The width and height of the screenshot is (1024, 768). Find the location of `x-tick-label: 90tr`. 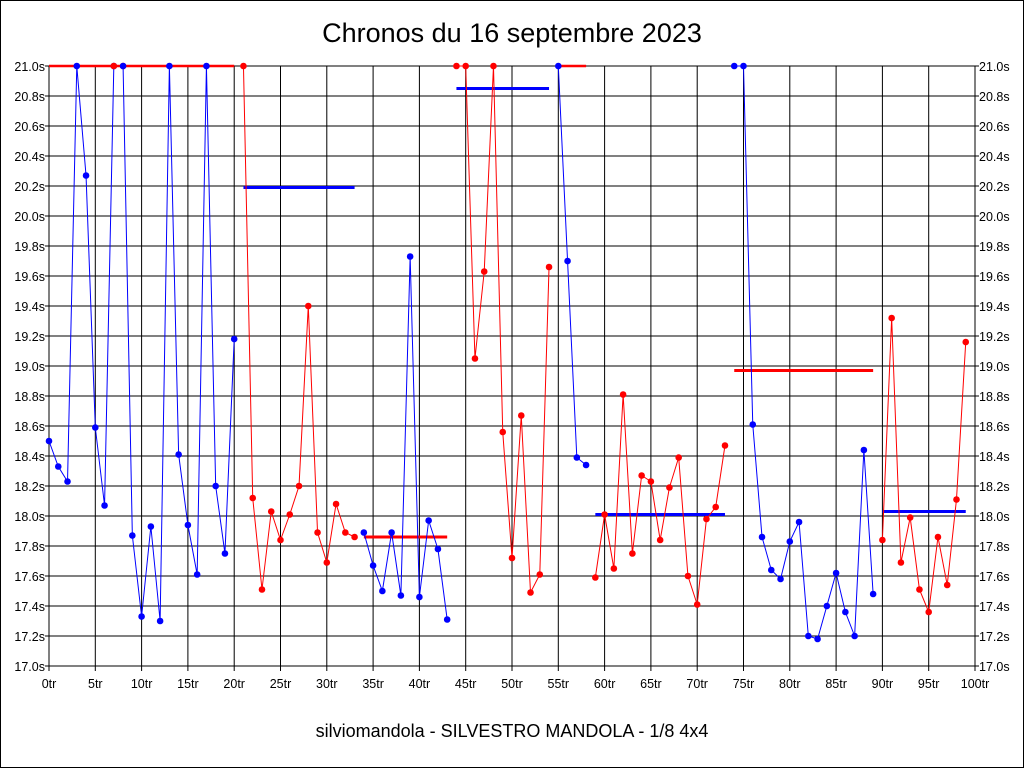

x-tick-label: 90tr is located at coordinates (883, 684).